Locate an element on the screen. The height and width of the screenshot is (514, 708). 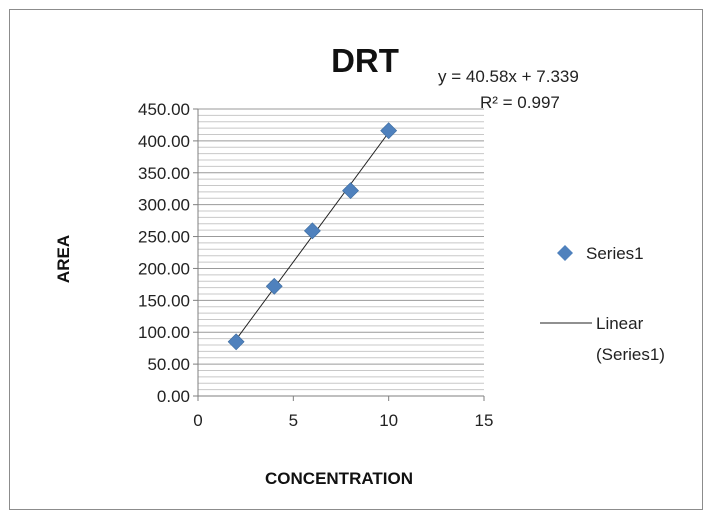
trendline-r-squared: R² = 0.997 is located at coordinates (520, 102).